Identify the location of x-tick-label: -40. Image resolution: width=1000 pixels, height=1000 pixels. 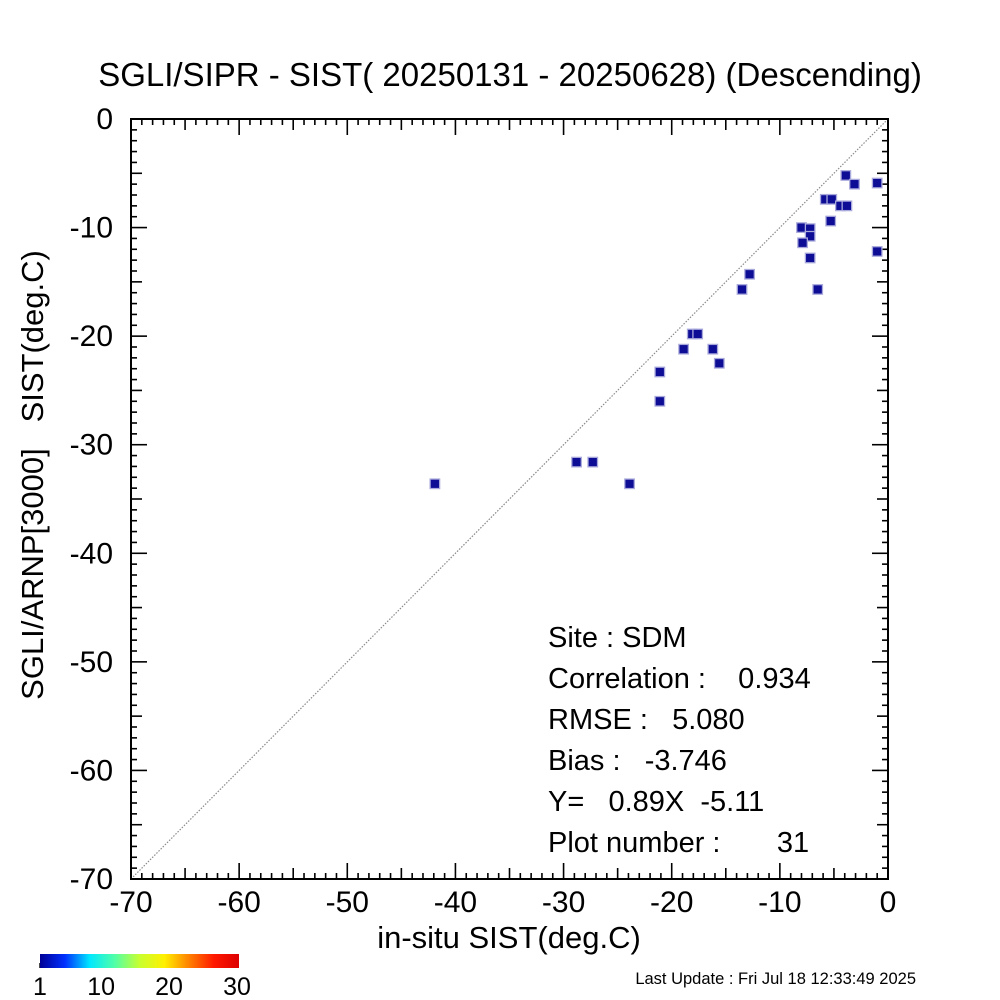
(455, 902).